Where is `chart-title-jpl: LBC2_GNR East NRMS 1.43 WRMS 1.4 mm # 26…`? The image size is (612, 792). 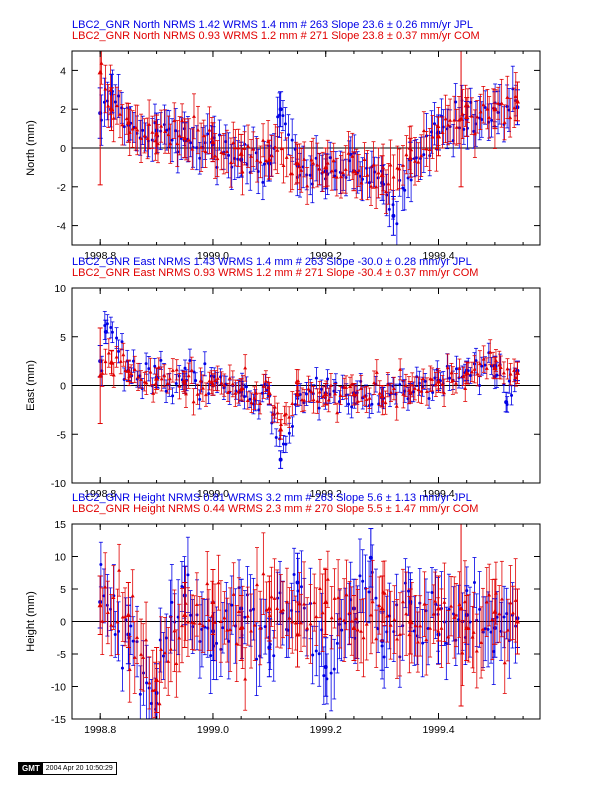
chart-title-jpl: LBC2_GNR East NRMS 1.43 WRMS 1.4 mm # 26… is located at coordinates (272, 262).